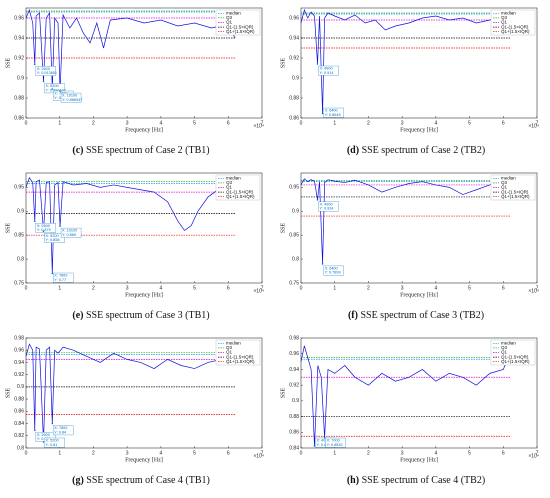 This screenshot has height=498, width=550. I want to click on y-tick-label: 0.85, so click(19, 236).